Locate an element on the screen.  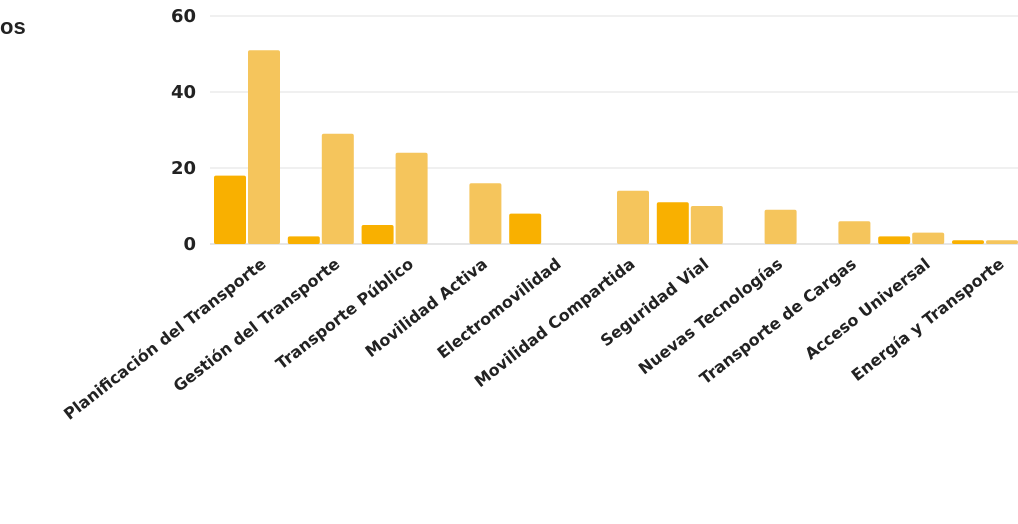
y-tick-label: 0 is located at coordinates (189, 244).